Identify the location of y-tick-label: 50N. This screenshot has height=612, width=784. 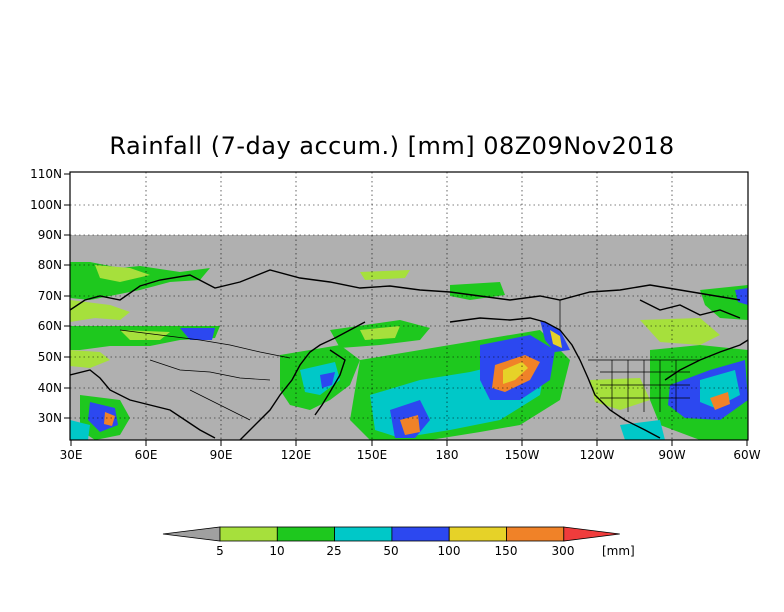
(49, 357).